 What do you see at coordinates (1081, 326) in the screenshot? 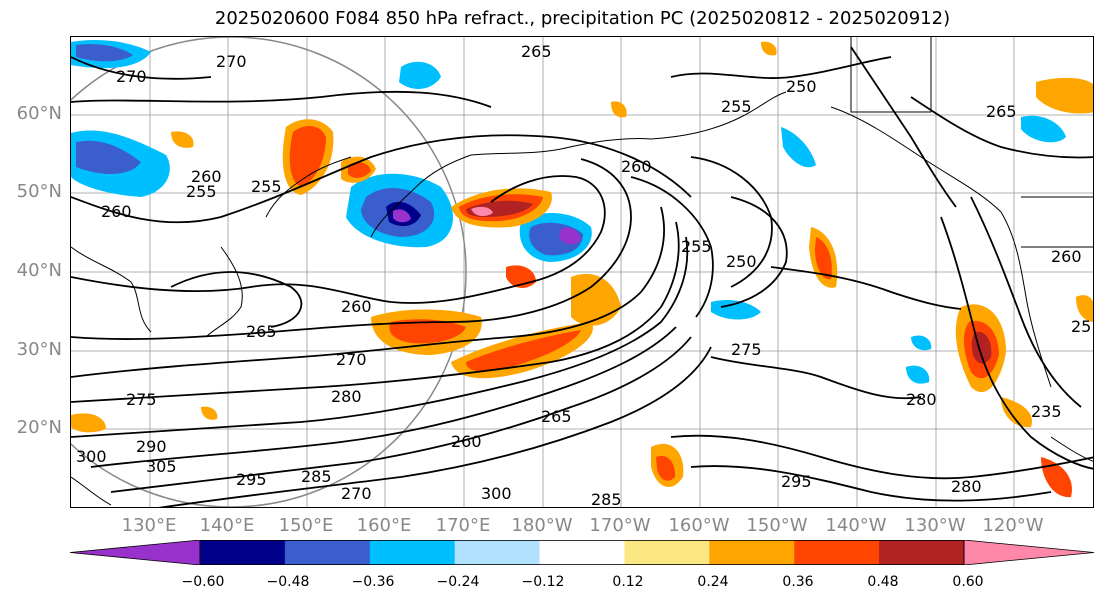
I see `contour-label: 25` at bounding box center [1081, 326].